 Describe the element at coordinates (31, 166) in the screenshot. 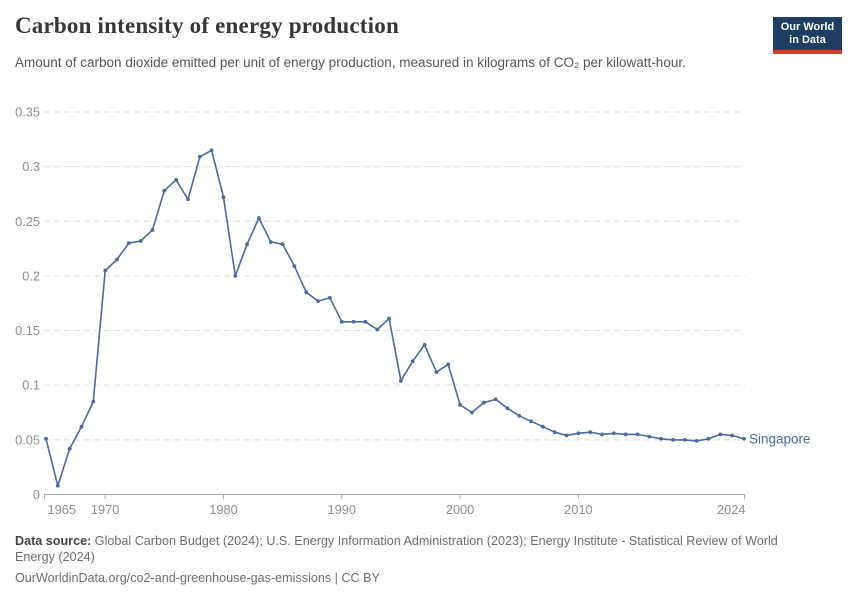

I see `y-tick-label: 0.3` at that location.